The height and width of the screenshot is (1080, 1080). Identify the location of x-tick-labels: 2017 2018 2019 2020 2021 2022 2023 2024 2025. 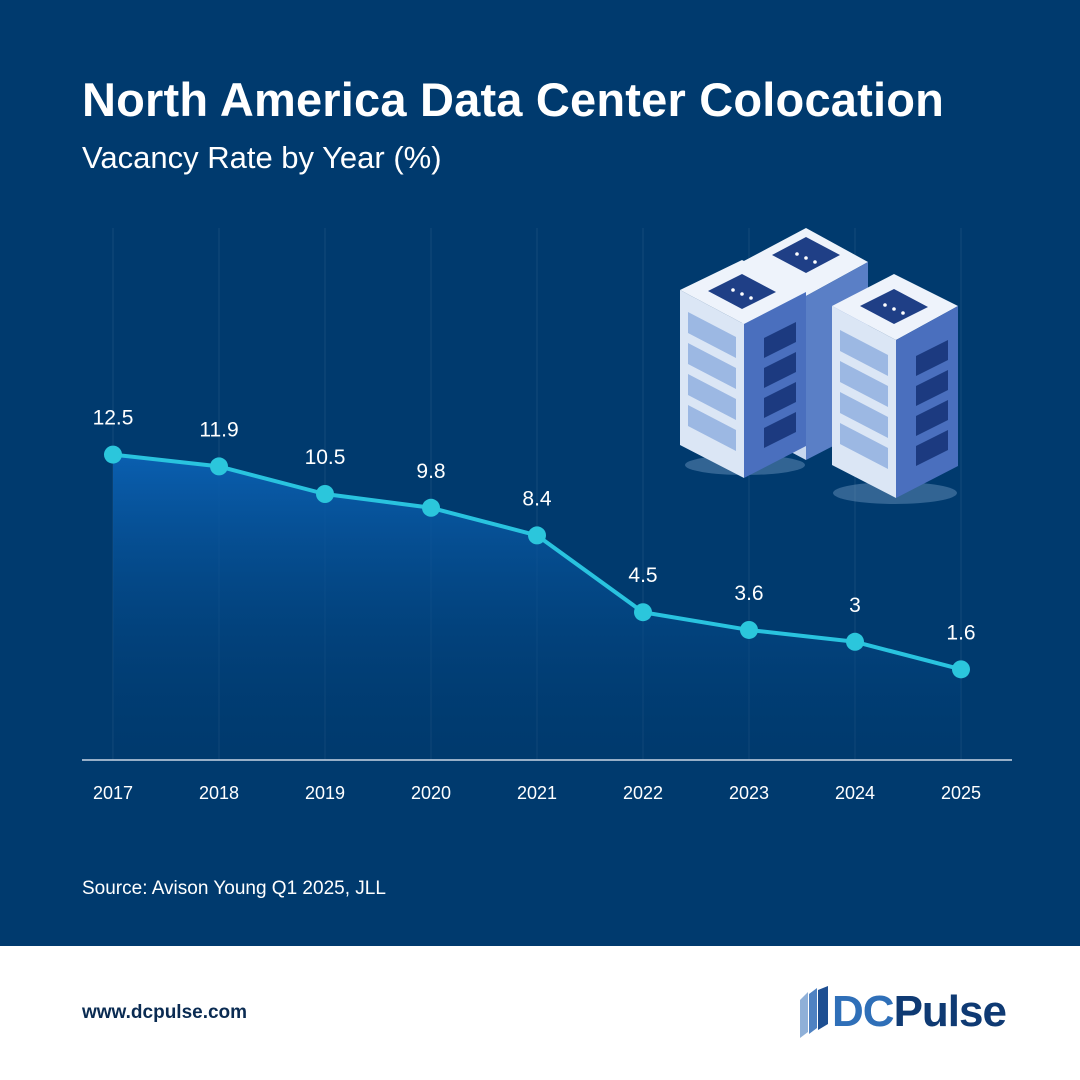
(537, 793).